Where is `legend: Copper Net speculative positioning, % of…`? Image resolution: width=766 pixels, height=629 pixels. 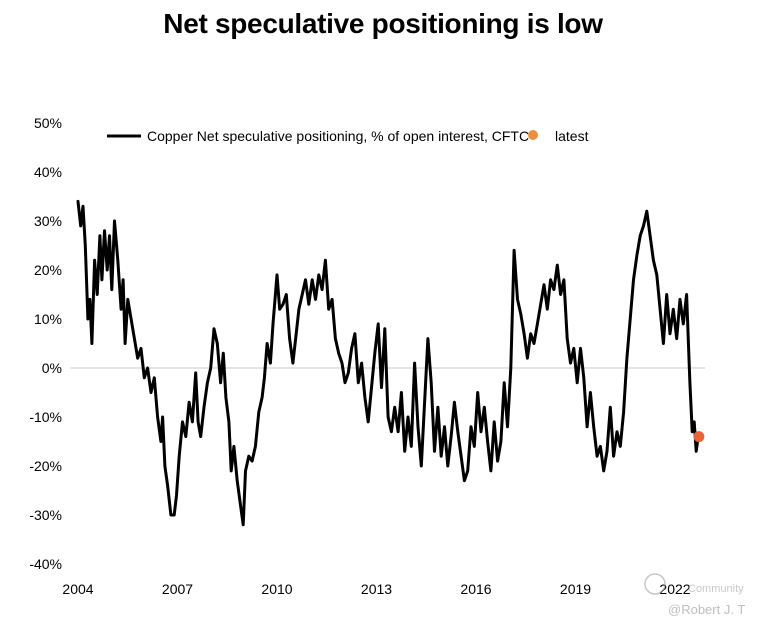 legend: Copper Net speculative positioning, % of… is located at coordinates (348, 136).